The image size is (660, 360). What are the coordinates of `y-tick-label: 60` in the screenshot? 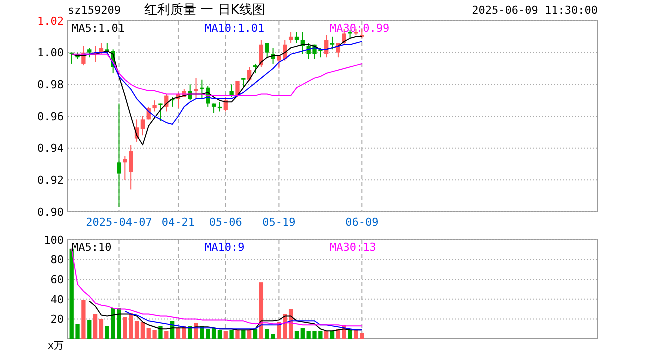 It's located at (57, 279).